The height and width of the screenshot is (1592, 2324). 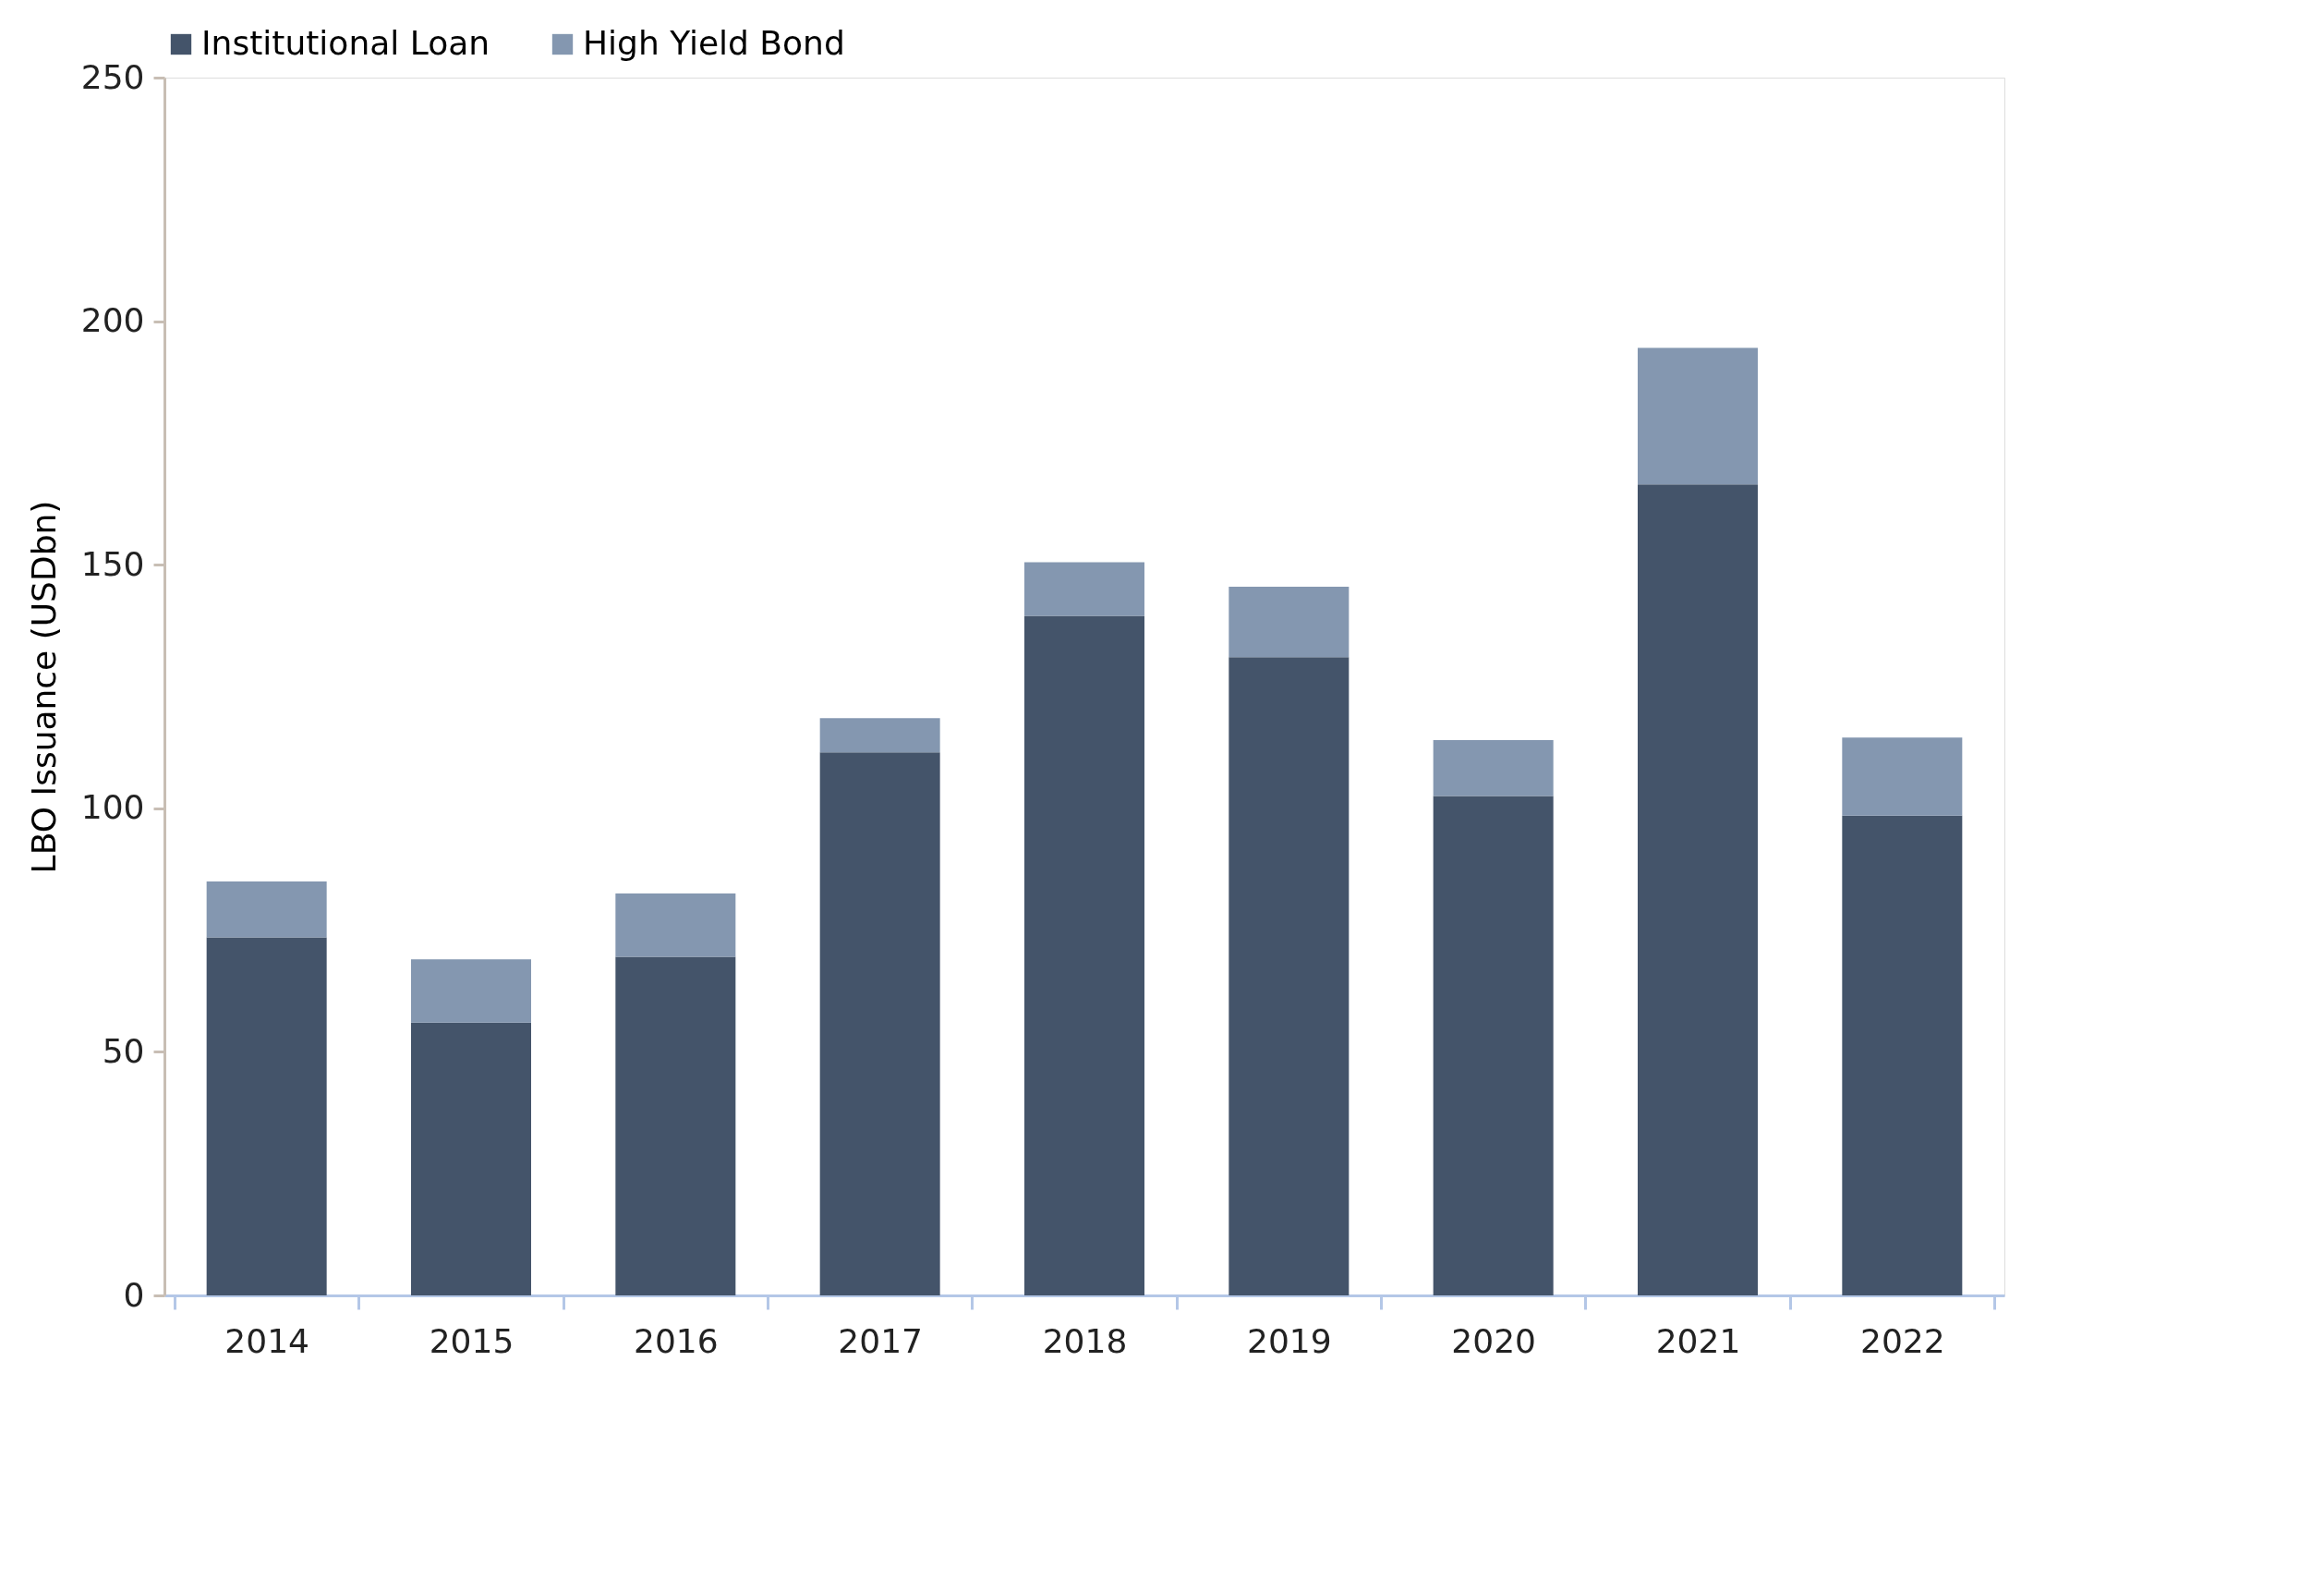 I want to click on y-tick-label: 100, so click(x=112, y=807).